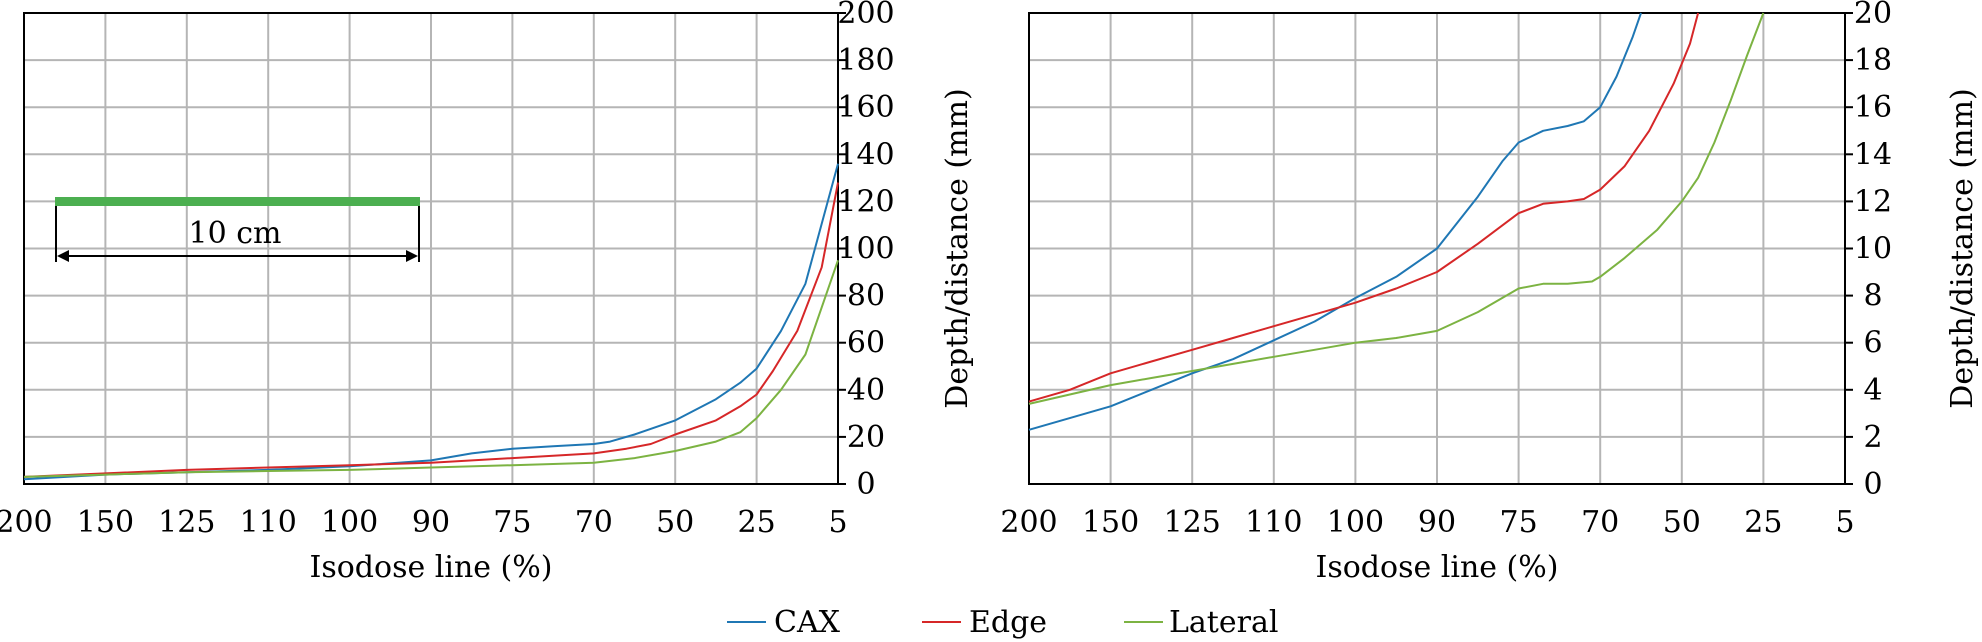 This screenshot has height=642, width=1982. I want to click on scale-bar, so click(237, 201).